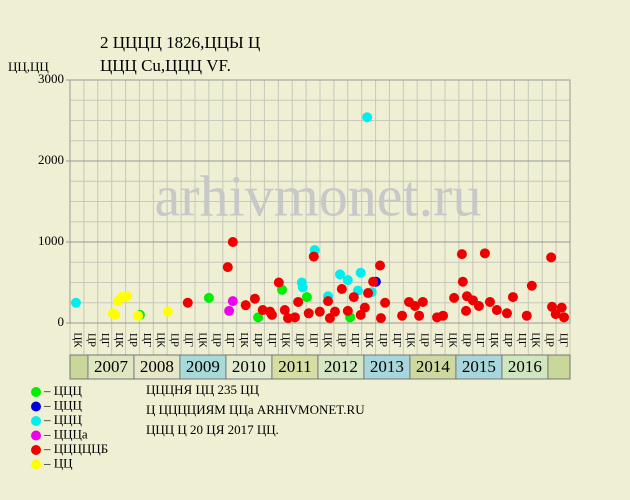 Image resolution: width=630 pixels, height=500 pixels. I want to click on legend-label: – ЦЦ, so click(58, 462).